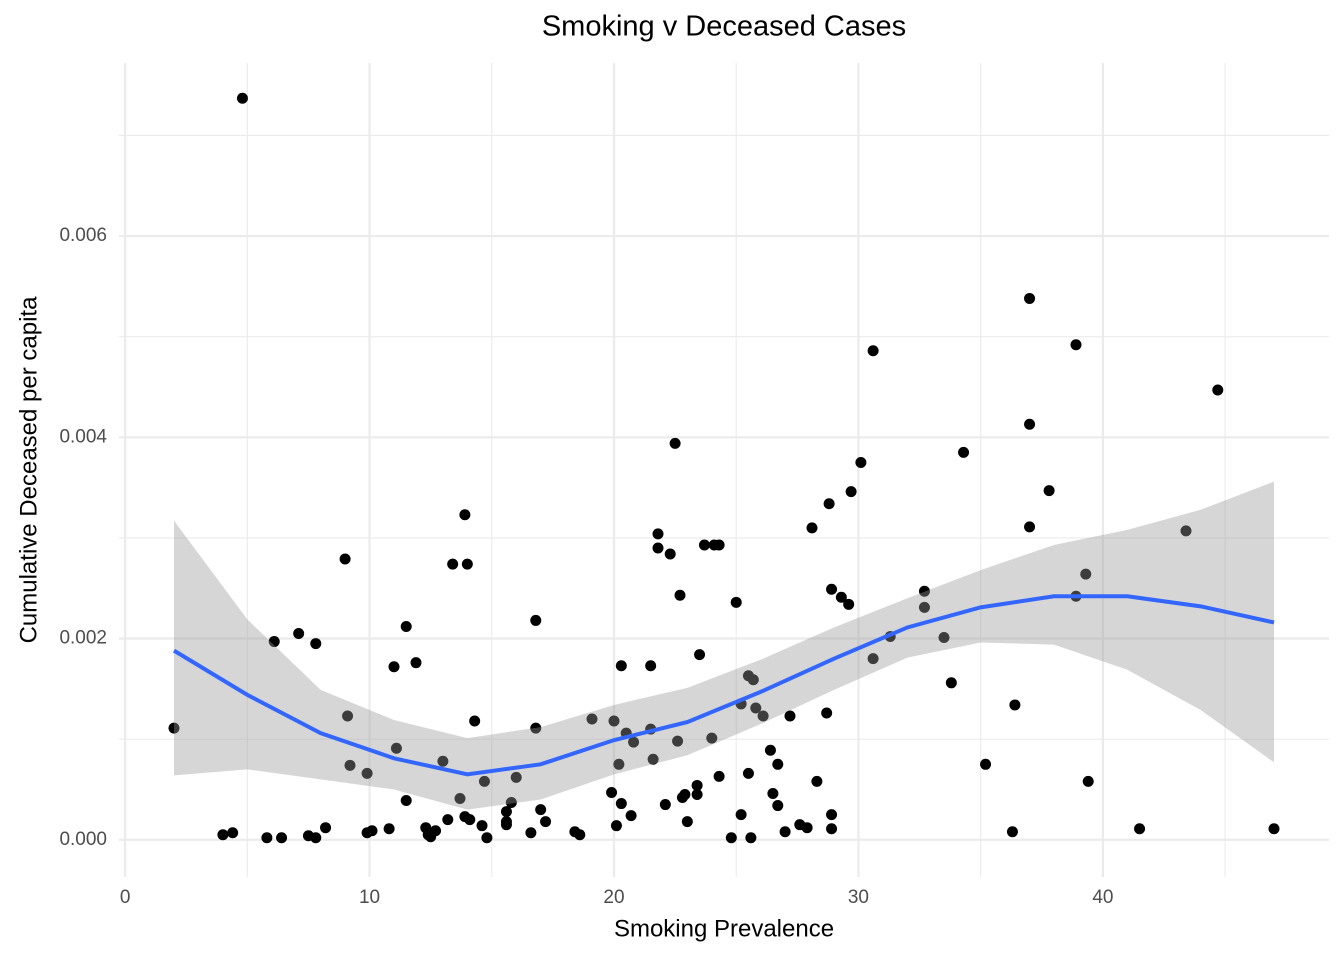  I want to click on x-axis-label: Smoking Prevalence, so click(724, 928).